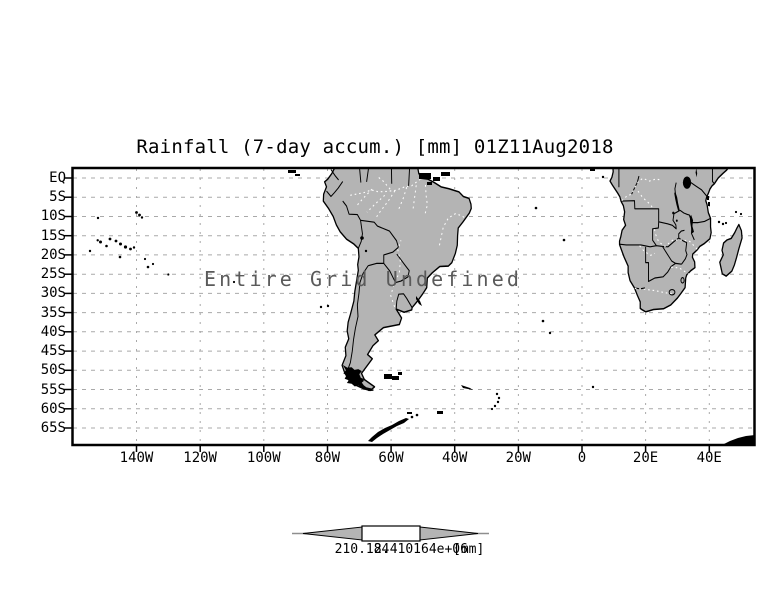  What do you see at coordinates (136, 458) in the screenshot?
I see `lon-tick-label: 140W` at bounding box center [136, 458].